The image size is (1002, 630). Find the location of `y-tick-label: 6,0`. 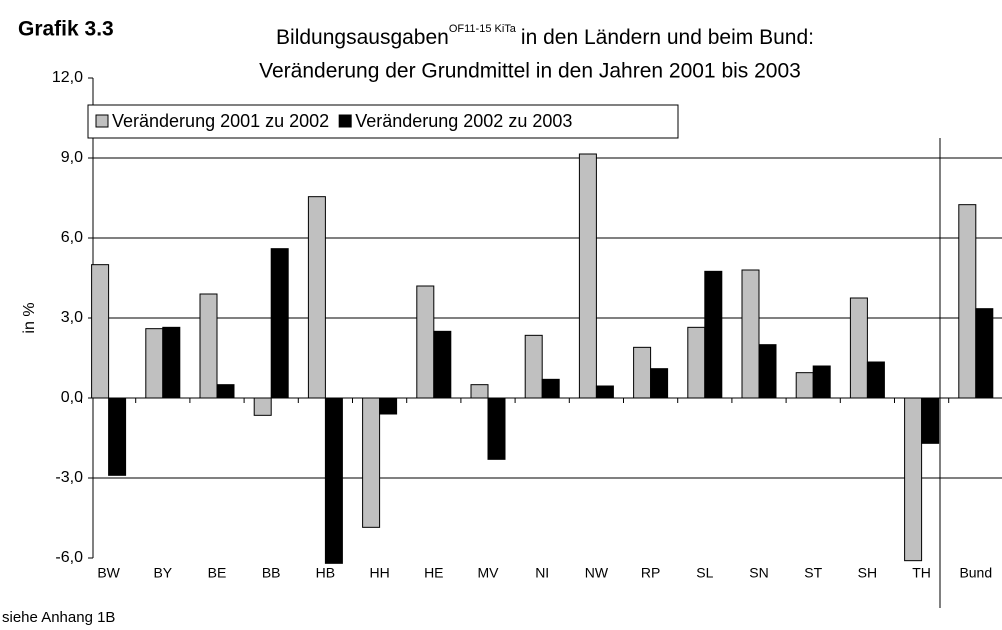

y-tick-label: 6,0 is located at coordinates (72, 237).